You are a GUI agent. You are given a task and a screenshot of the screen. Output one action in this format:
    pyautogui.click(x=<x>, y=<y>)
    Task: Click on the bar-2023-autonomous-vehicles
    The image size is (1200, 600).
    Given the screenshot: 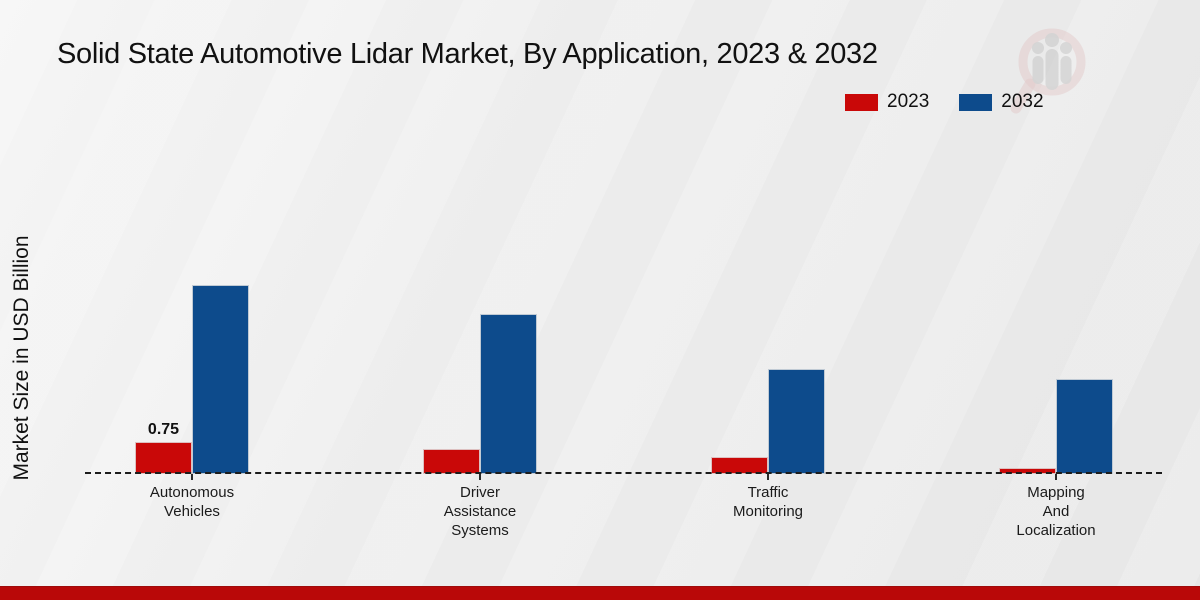 What is the action you would take?
    pyautogui.click(x=163, y=458)
    